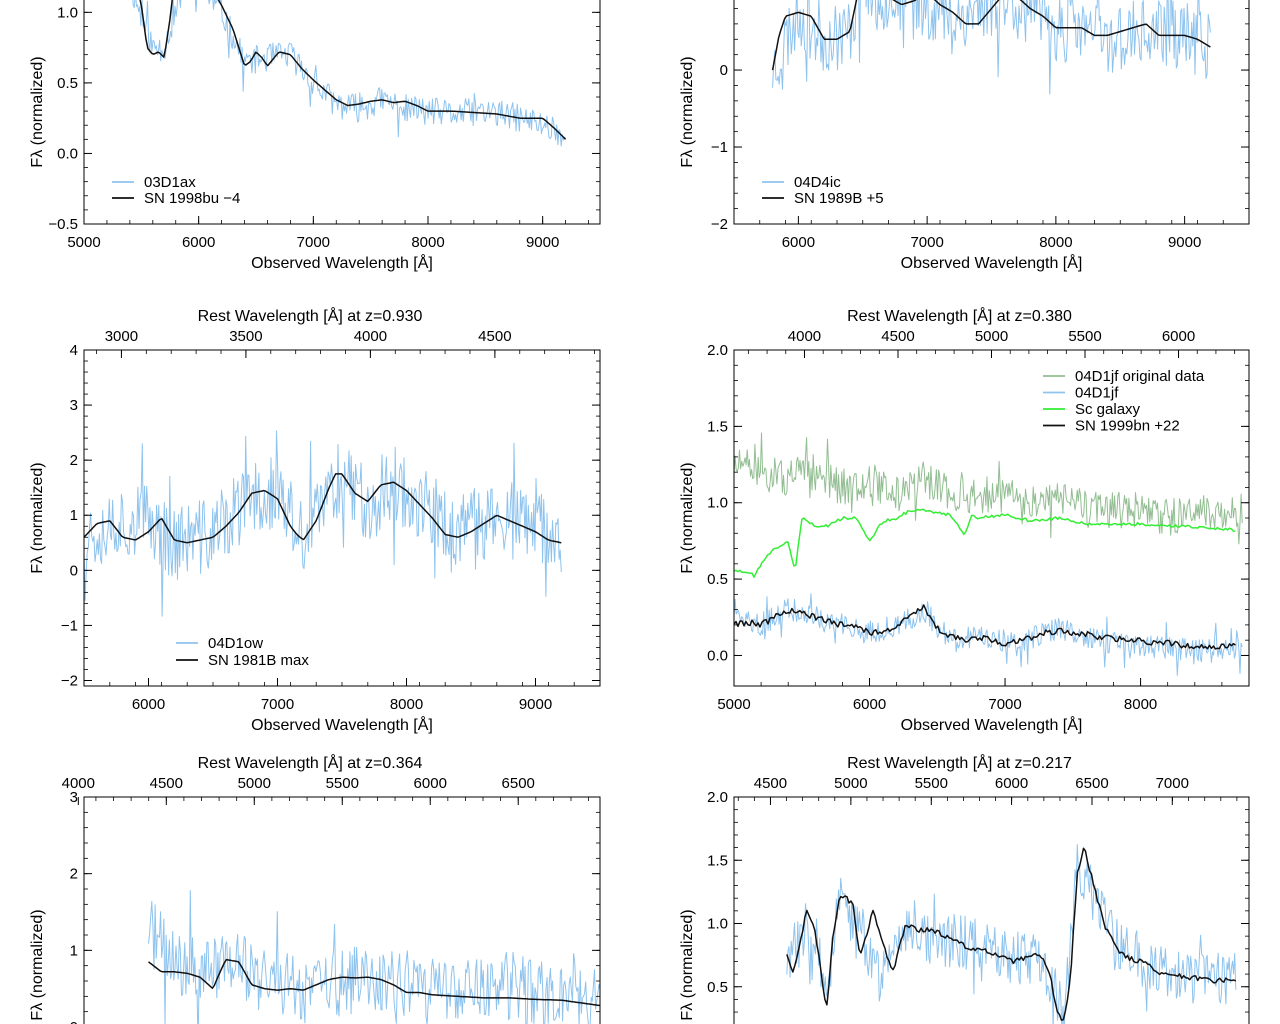  What do you see at coordinates (988, 488) in the screenshot?
I see `series-line-original` at bounding box center [988, 488].